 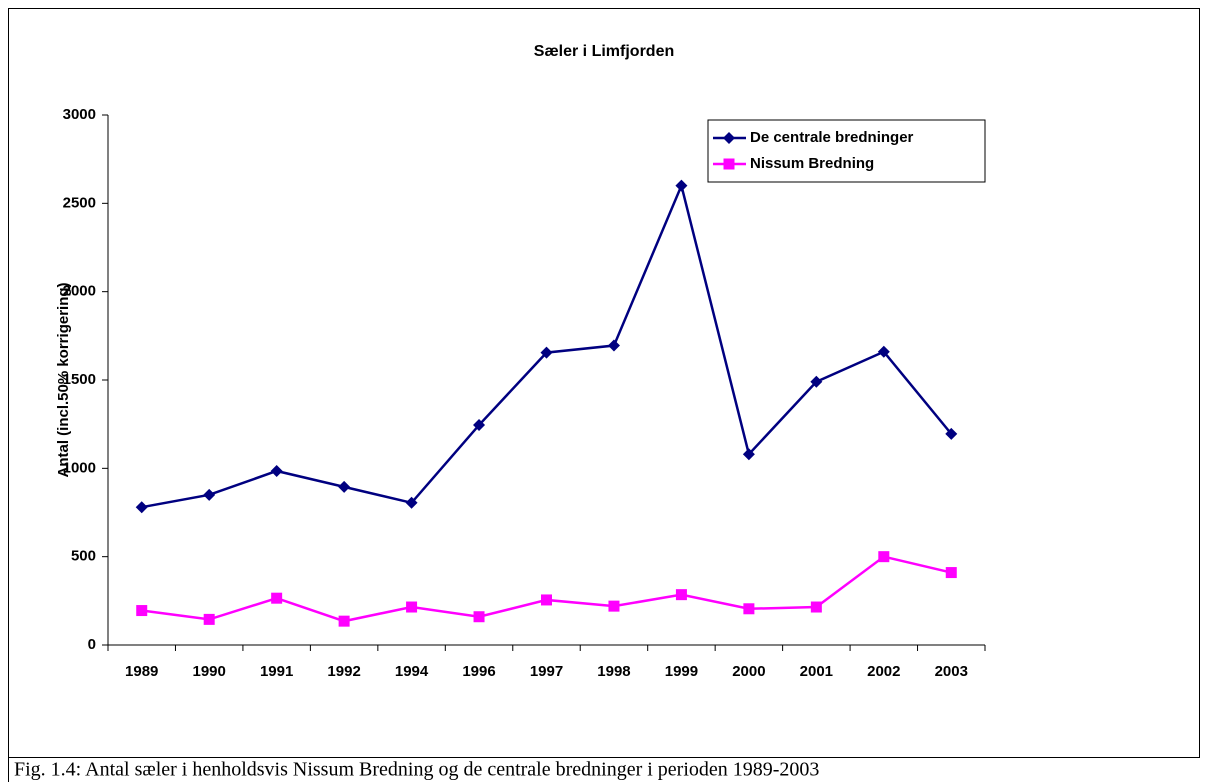 What do you see at coordinates (613, 671) in the screenshot?
I see `x-tick-label: 1998` at bounding box center [613, 671].